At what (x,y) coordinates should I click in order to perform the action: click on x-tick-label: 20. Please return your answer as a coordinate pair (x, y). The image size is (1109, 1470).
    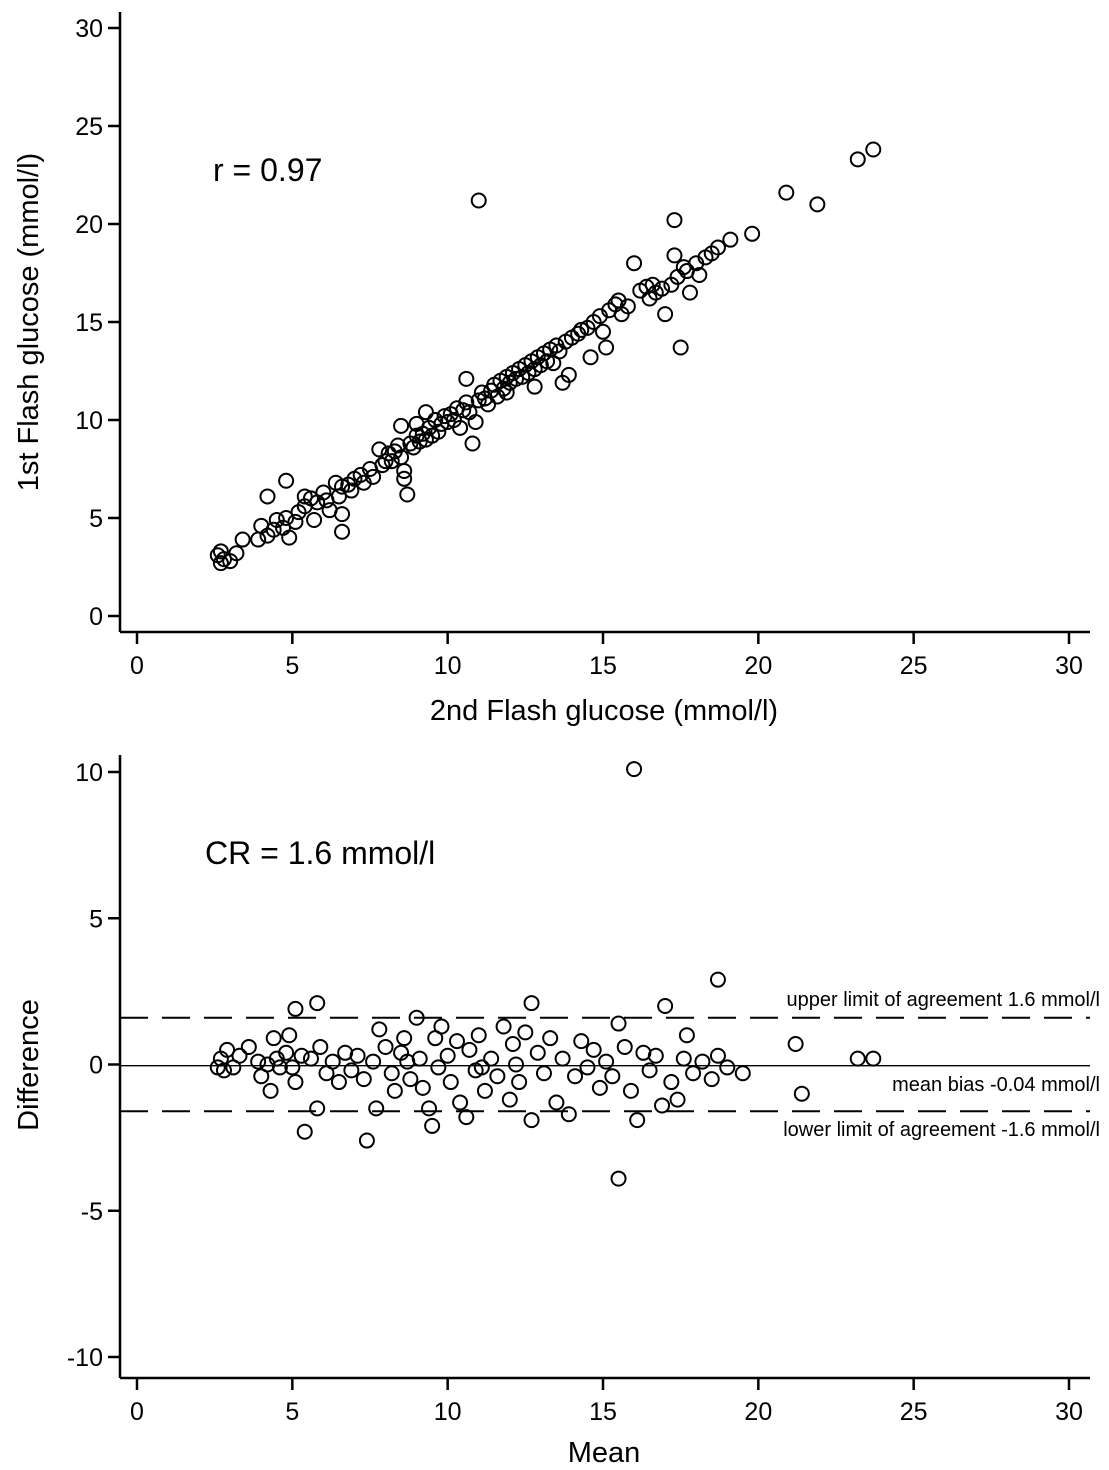
    Looking at the image, I should click on (758, 666).